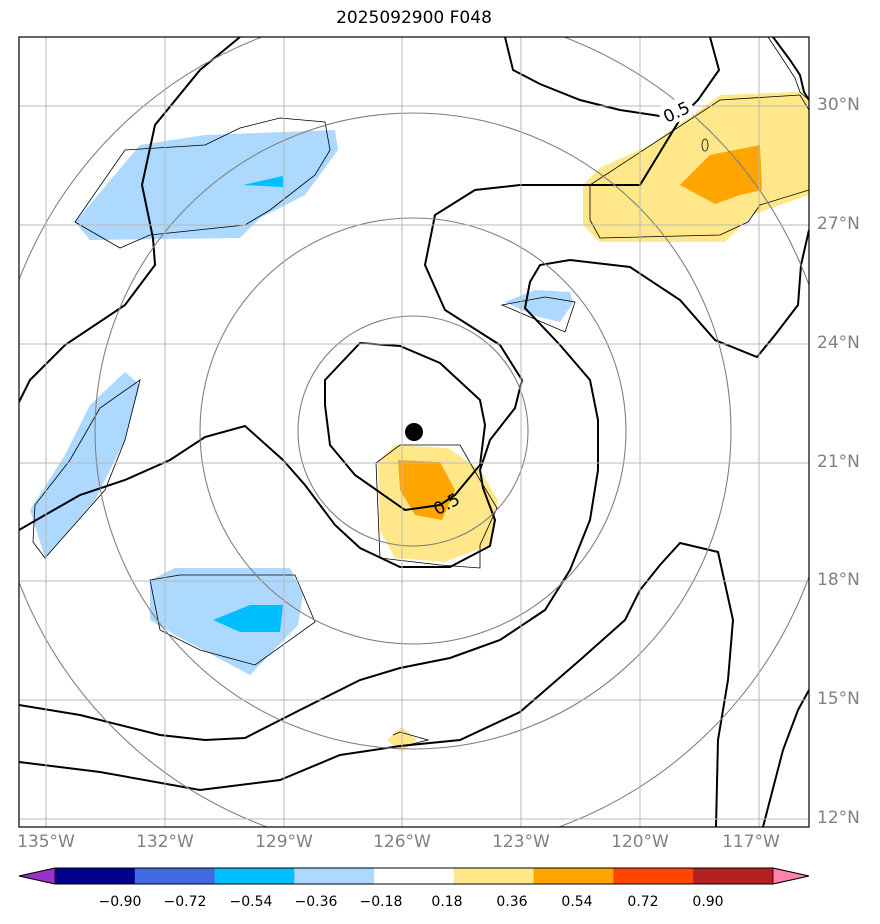  I want to click on lat-label: 30°N, so click(838, 105).